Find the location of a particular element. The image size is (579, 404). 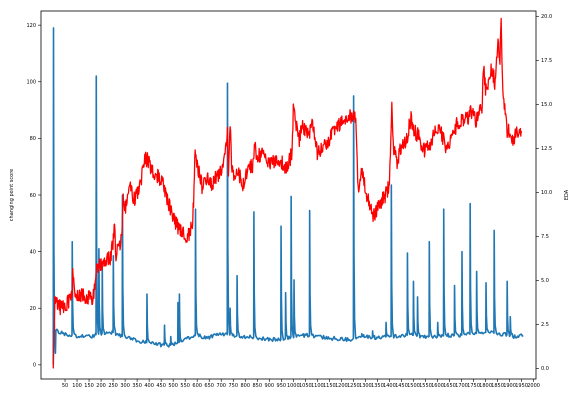

x-tick-label: 1950 is located at coordinates (521, 386).